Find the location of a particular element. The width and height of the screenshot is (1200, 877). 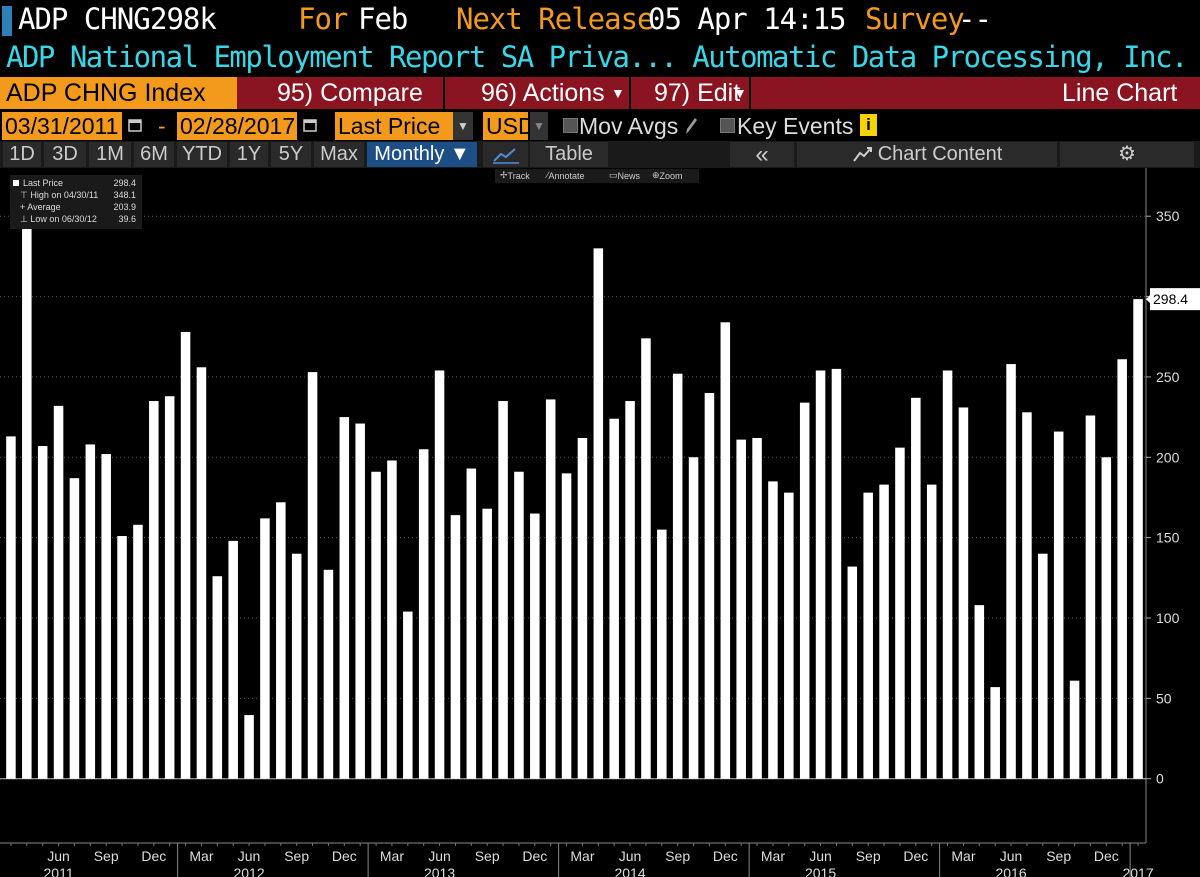

news-tool: ▭ News is located at coordinates (625, 175).